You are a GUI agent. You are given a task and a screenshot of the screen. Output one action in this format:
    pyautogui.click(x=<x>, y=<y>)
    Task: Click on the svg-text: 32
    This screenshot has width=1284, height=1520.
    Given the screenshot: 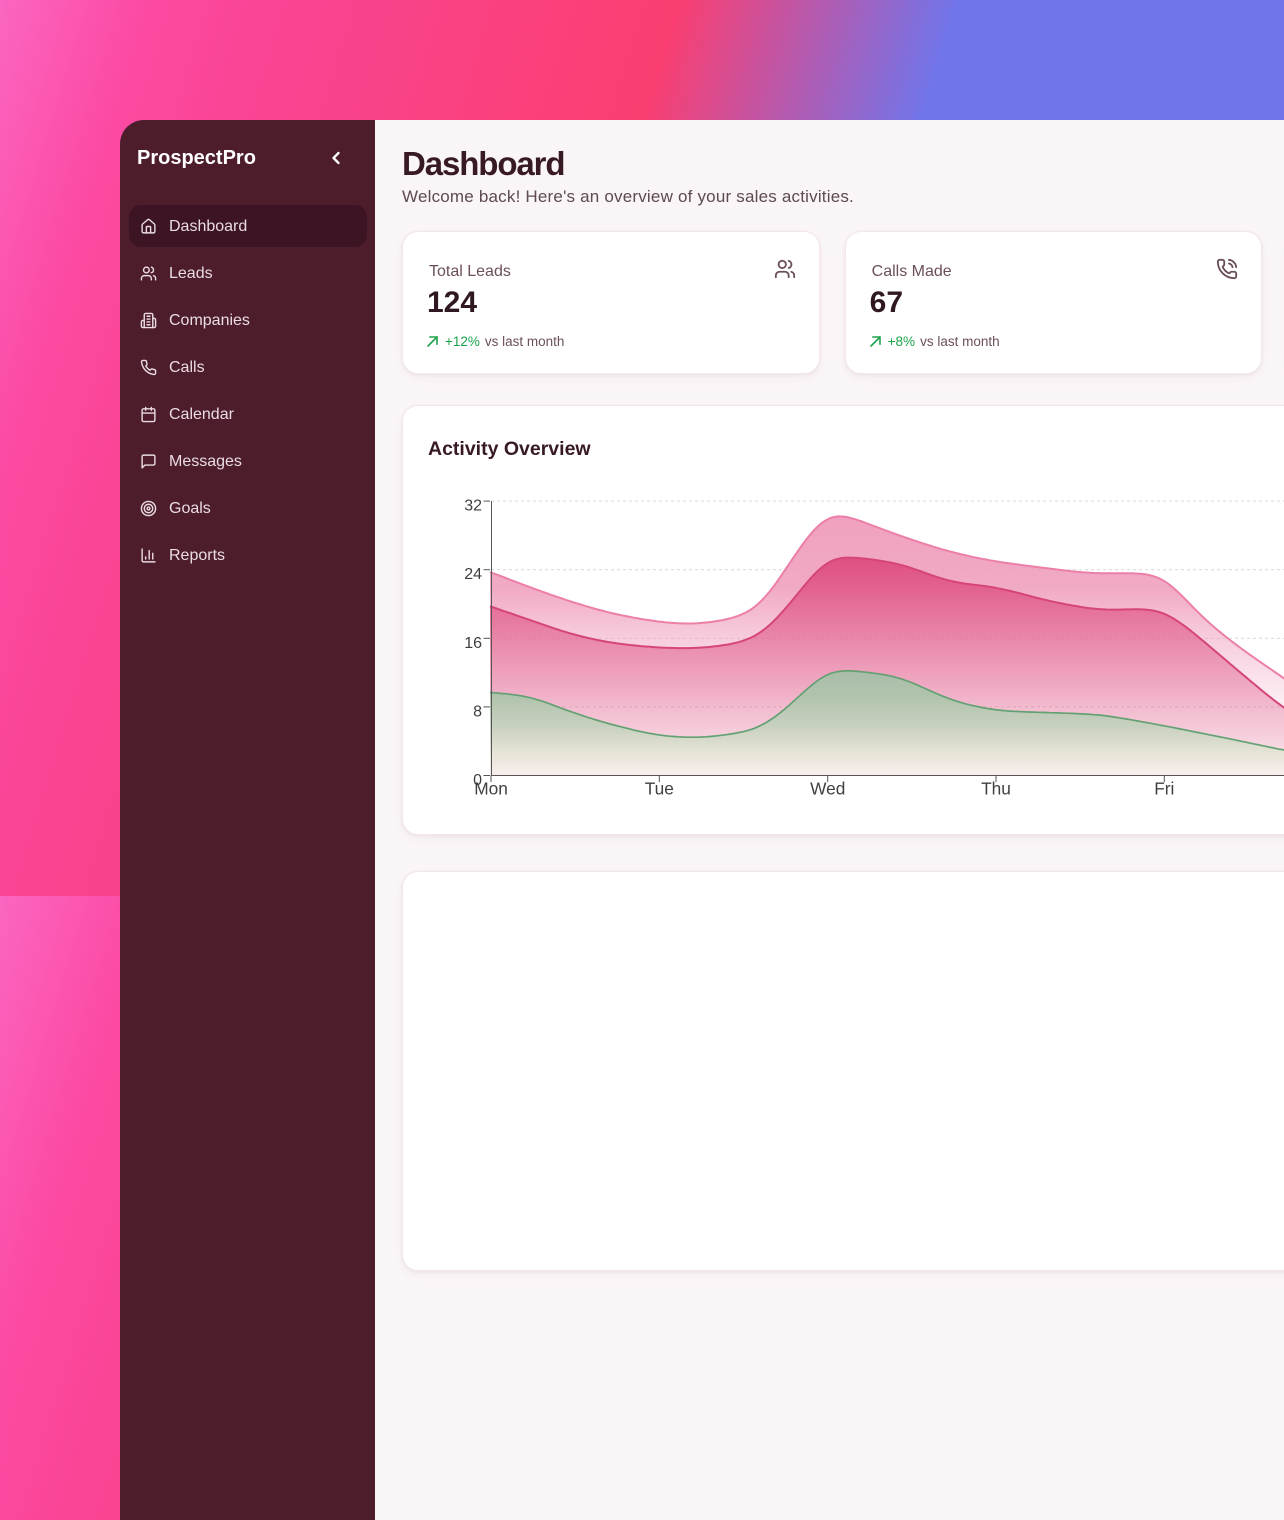 What is the action you would take?
    pyautogui.click(x=473, y=506)
    